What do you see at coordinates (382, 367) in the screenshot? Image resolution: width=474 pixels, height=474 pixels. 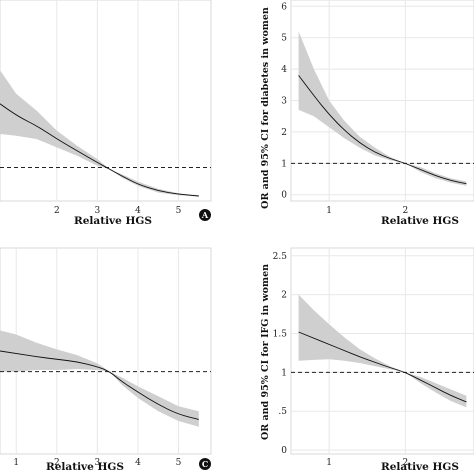 I see `panel-d-estimate-line` at bounding box center [382, 367].